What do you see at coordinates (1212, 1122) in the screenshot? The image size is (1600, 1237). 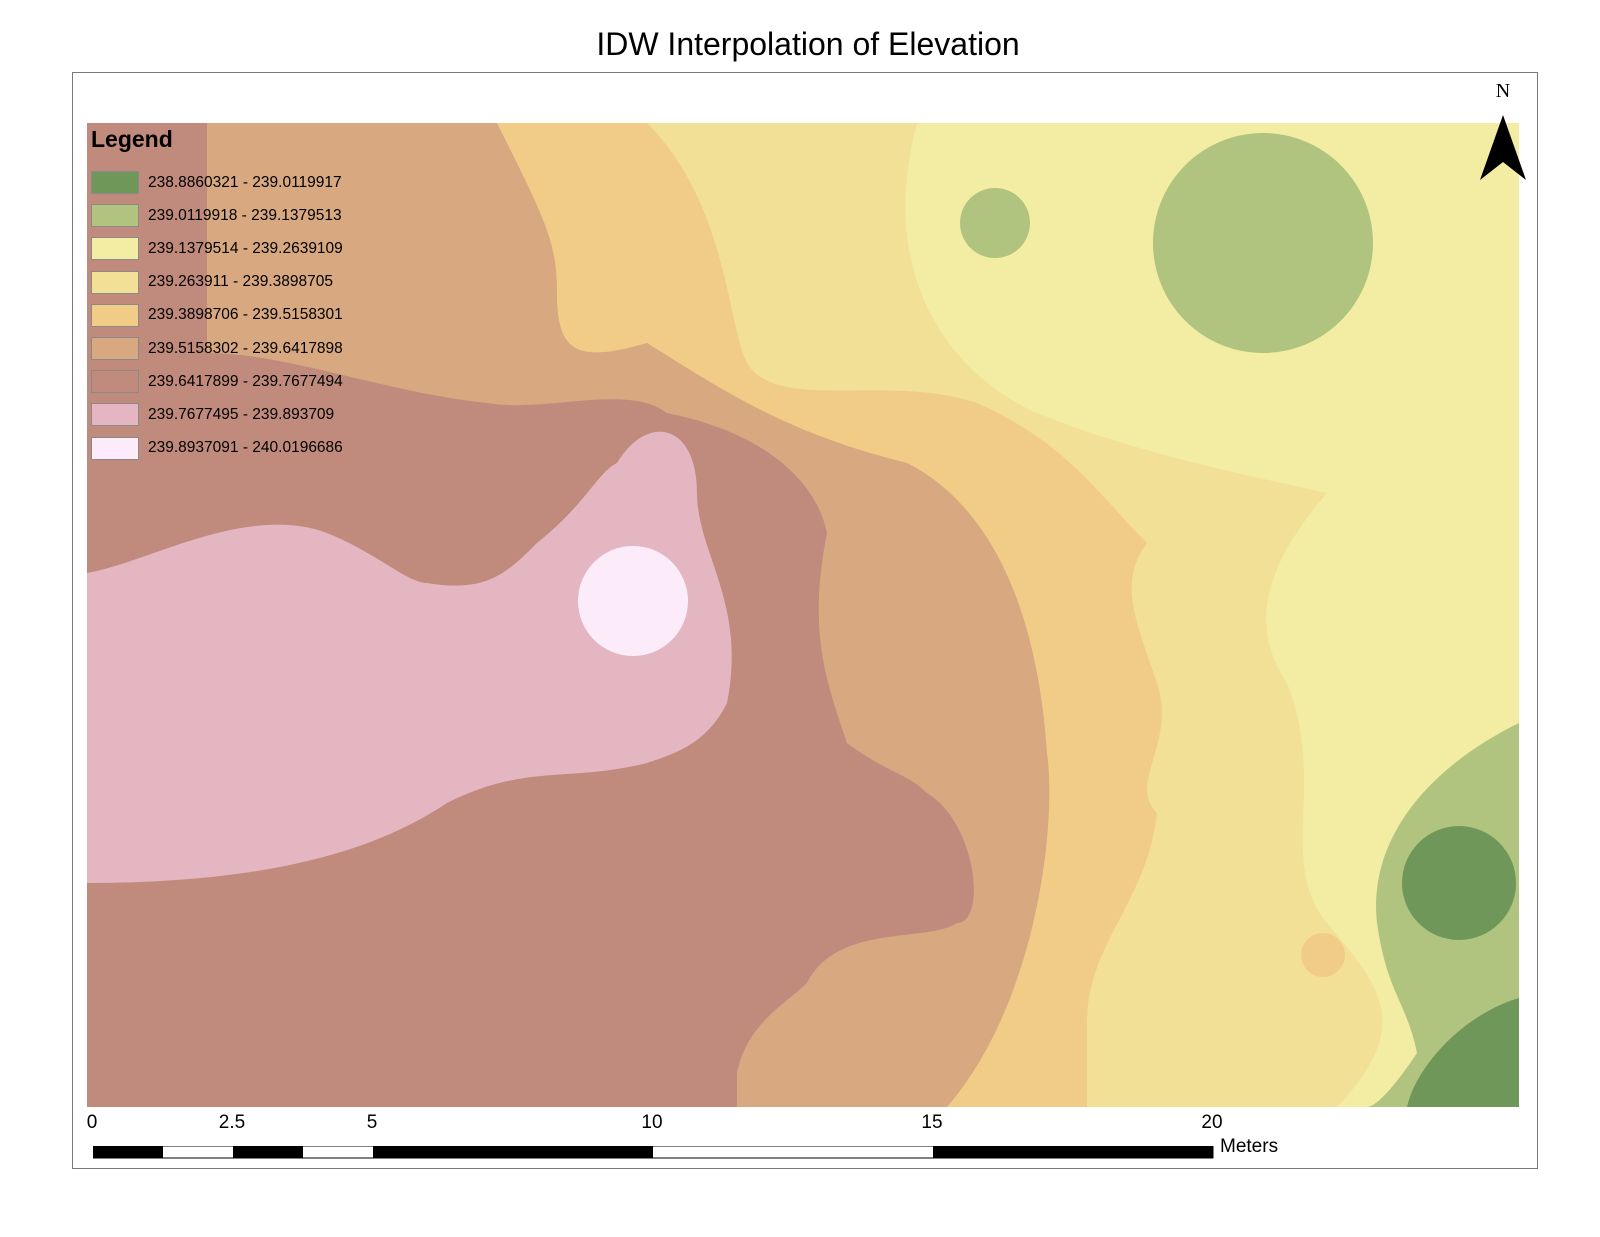 I see `scale-tick-label: 20` at bounding box center [1212, 1122].